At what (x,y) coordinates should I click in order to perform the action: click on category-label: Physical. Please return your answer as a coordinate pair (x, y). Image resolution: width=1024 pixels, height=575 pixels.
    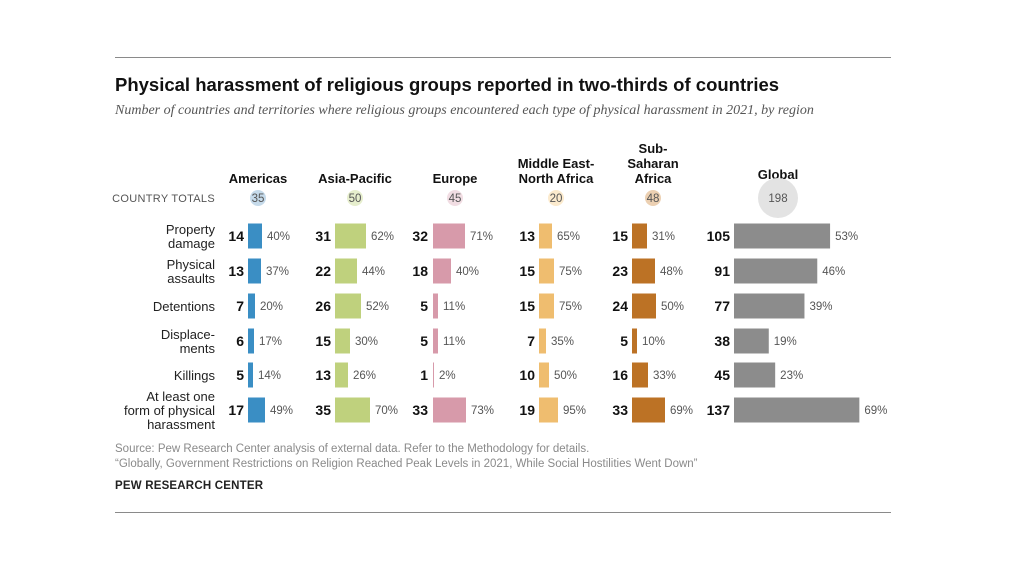
    Looking at the image, I should click on (191, 264).